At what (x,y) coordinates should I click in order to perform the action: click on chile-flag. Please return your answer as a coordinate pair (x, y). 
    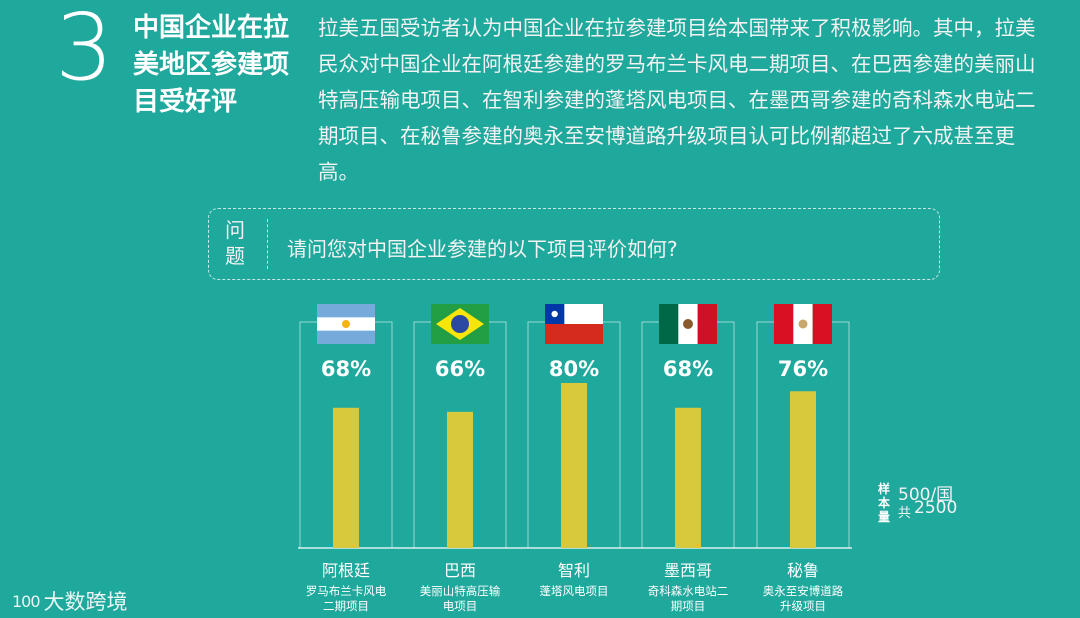
    Looking at the image, I should click on (574, 324).